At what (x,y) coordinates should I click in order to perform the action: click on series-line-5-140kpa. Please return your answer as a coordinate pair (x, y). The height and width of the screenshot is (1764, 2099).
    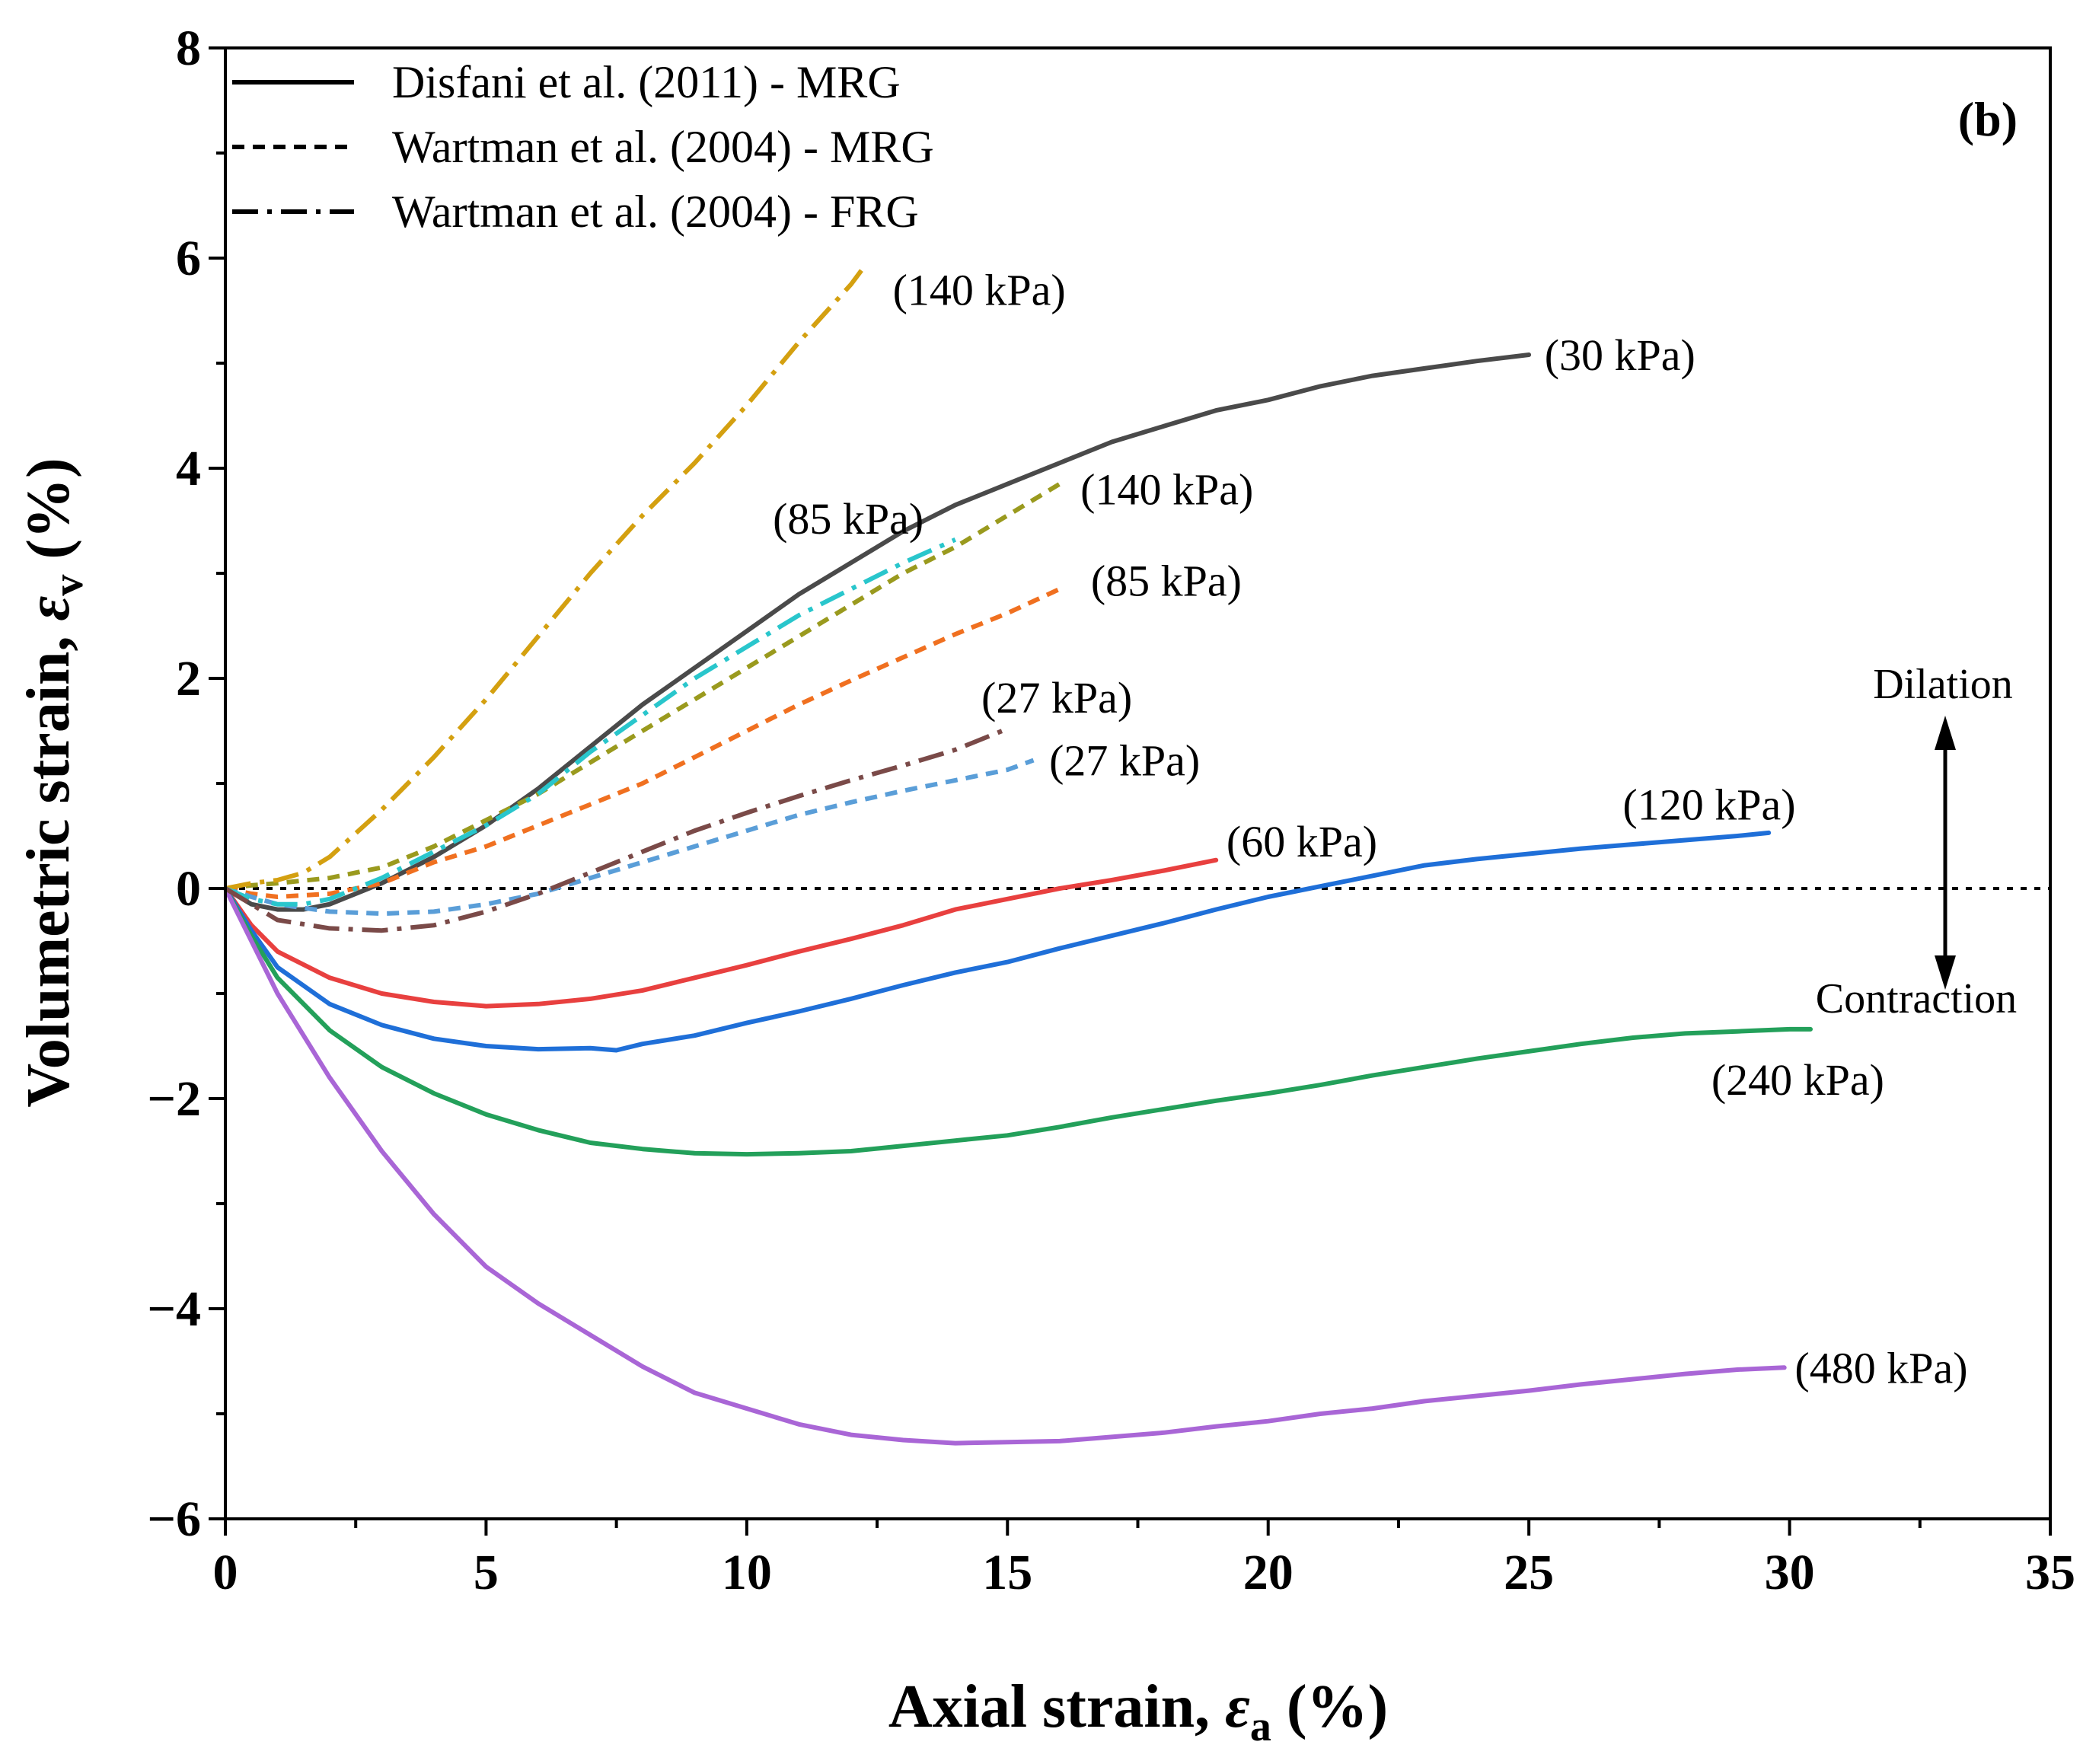
    Looking at the image, I should click on (643, 686).